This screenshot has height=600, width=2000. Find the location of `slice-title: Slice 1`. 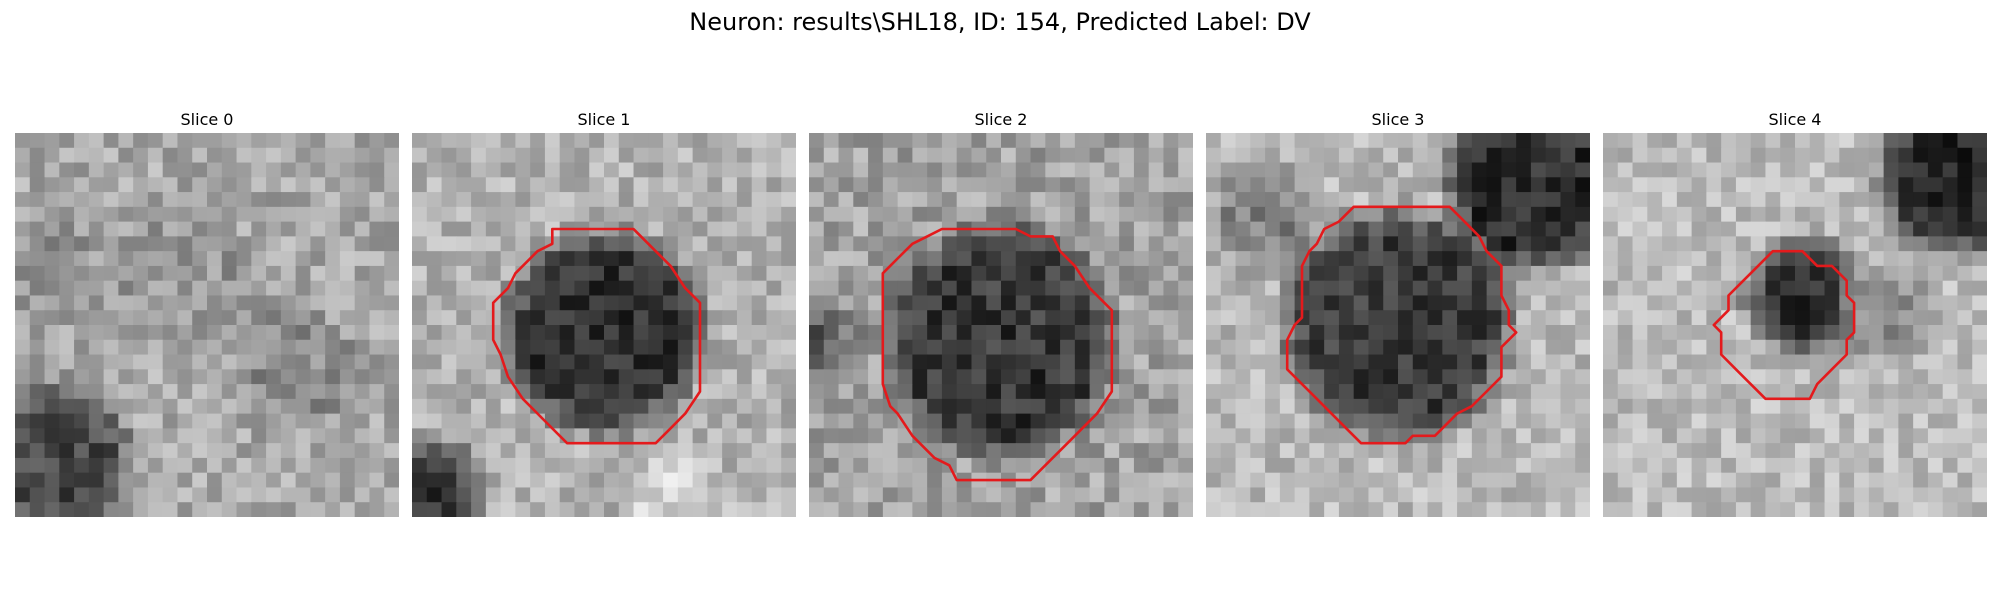

slice-title: Slice 1 is located at coordinates (604, 119).